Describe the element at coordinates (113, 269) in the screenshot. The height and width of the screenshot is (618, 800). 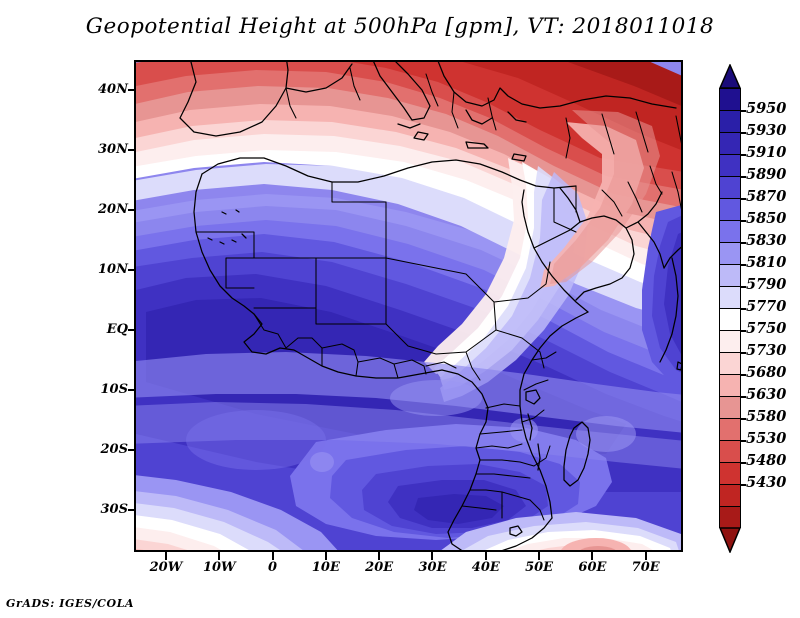
I see `y-axis-label: 10N` at that location.